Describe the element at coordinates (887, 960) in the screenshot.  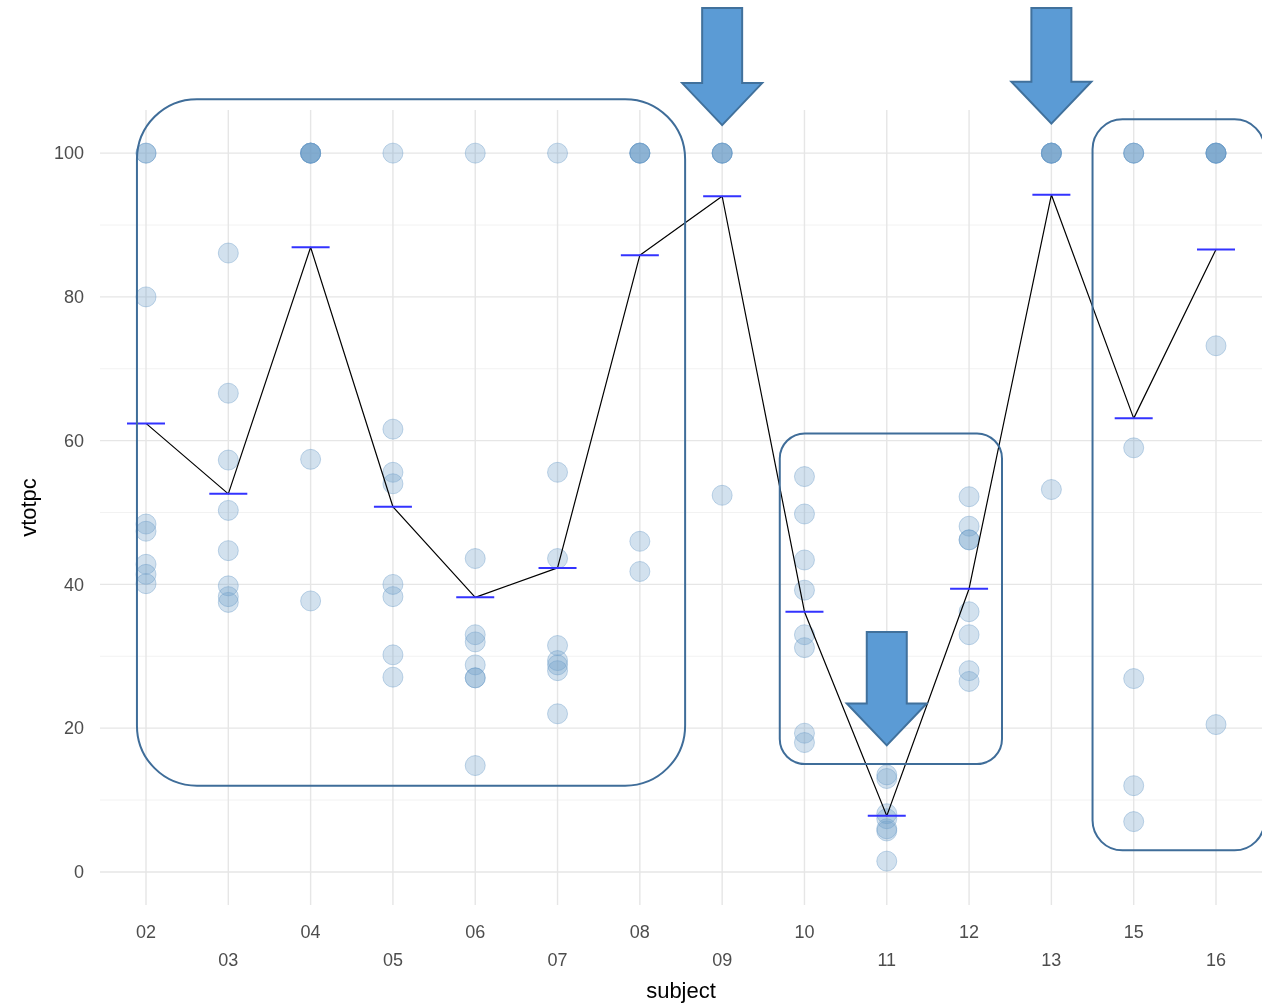
I see `x-tick-label: 11` at that location.